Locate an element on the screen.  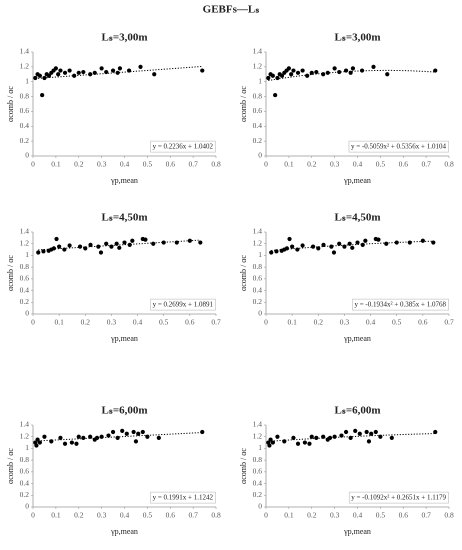
chart-title: Lₛ=4,50m is located at coordinates (357, 218).